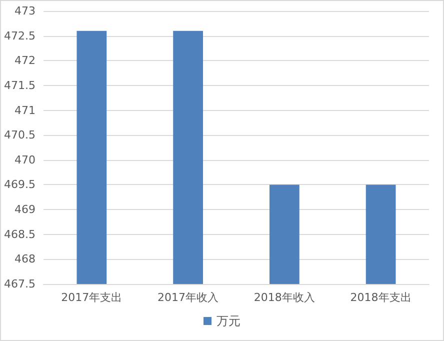 The image size is (444, 341). What do you see at coordinates (25, 110) in the screenshot?
I see `y-tick-label: 471` at bounding box center [25, 110].